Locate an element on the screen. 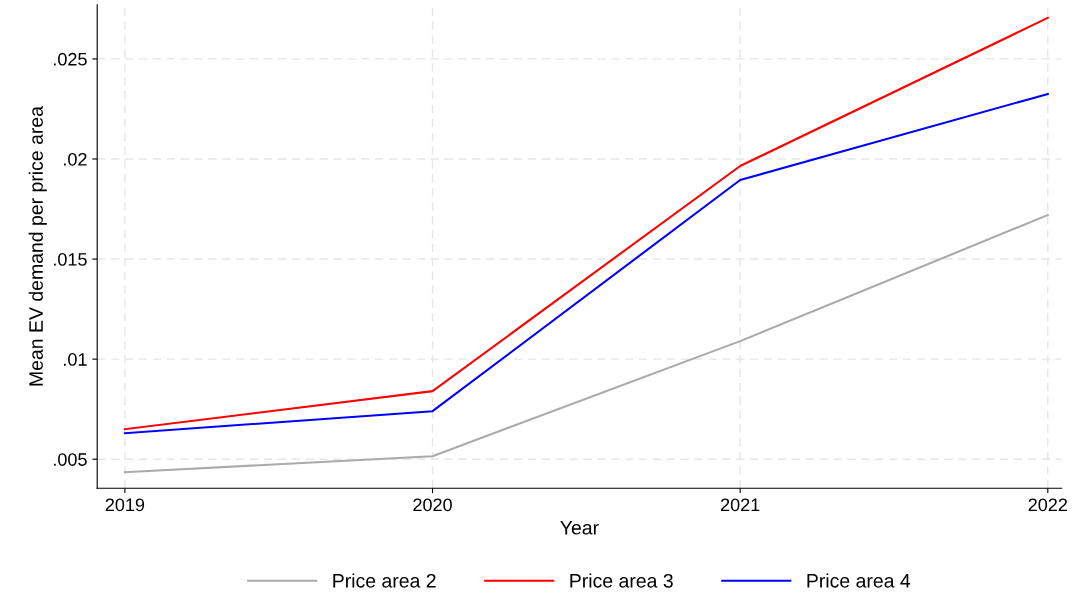 The height and width of the screenshot is (608, 1080). legend-label: Price area 3 is located at coordinates (621, 580).